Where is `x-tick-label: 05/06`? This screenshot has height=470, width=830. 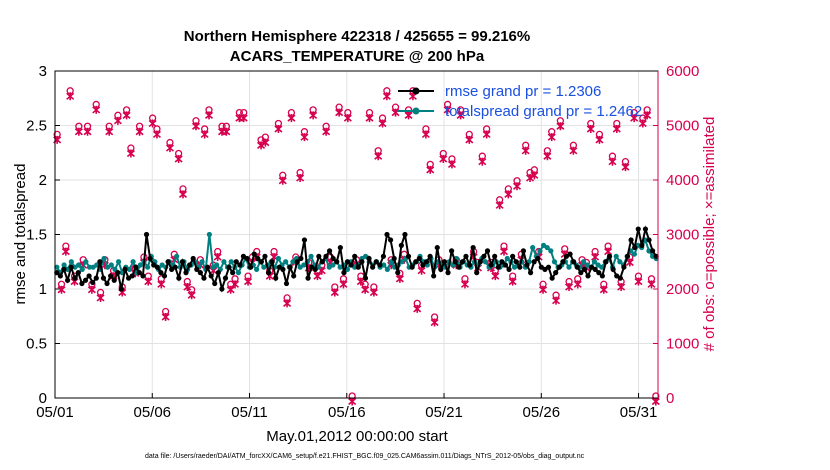 x-tick-label: 05/06 is located at coordinates (152, 412).